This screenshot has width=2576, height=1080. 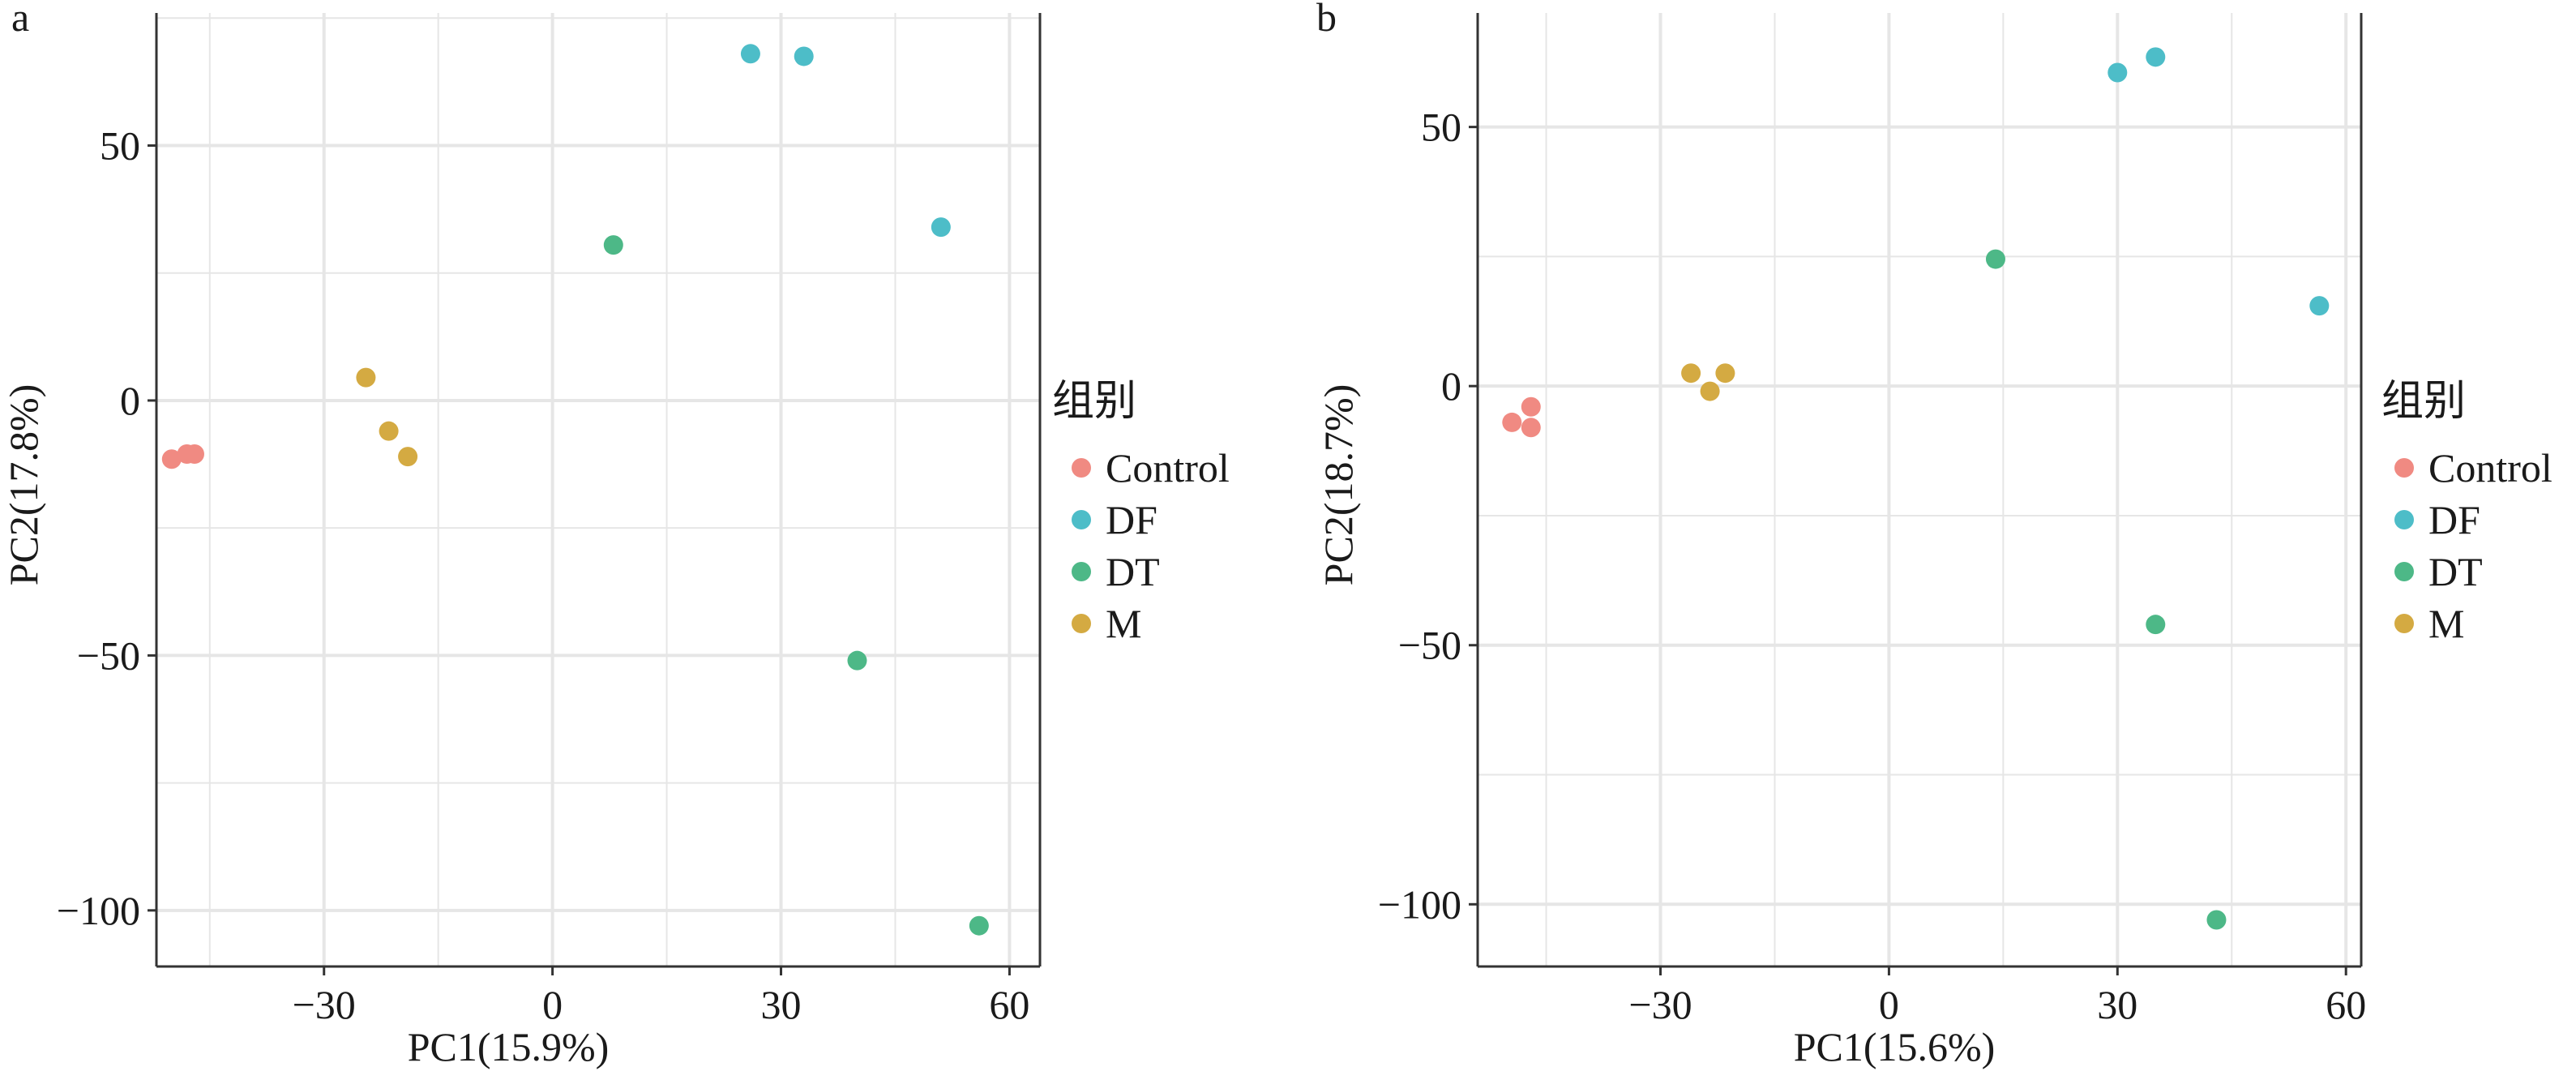 I want to click on panel-label: b, so click(x=1326, y=20).